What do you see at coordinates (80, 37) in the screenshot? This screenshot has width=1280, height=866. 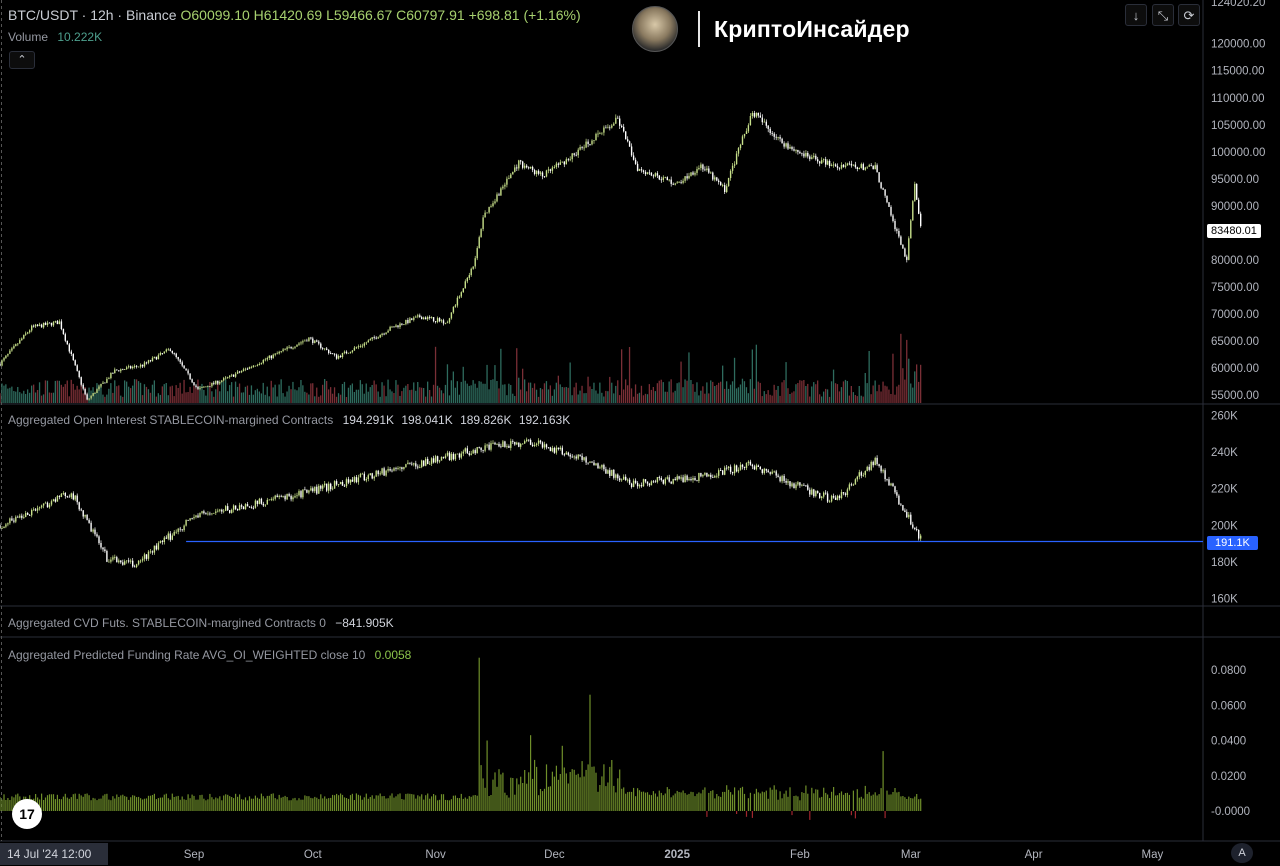 I see `volume-value: 10.222K` at bounding box center [80, 37].